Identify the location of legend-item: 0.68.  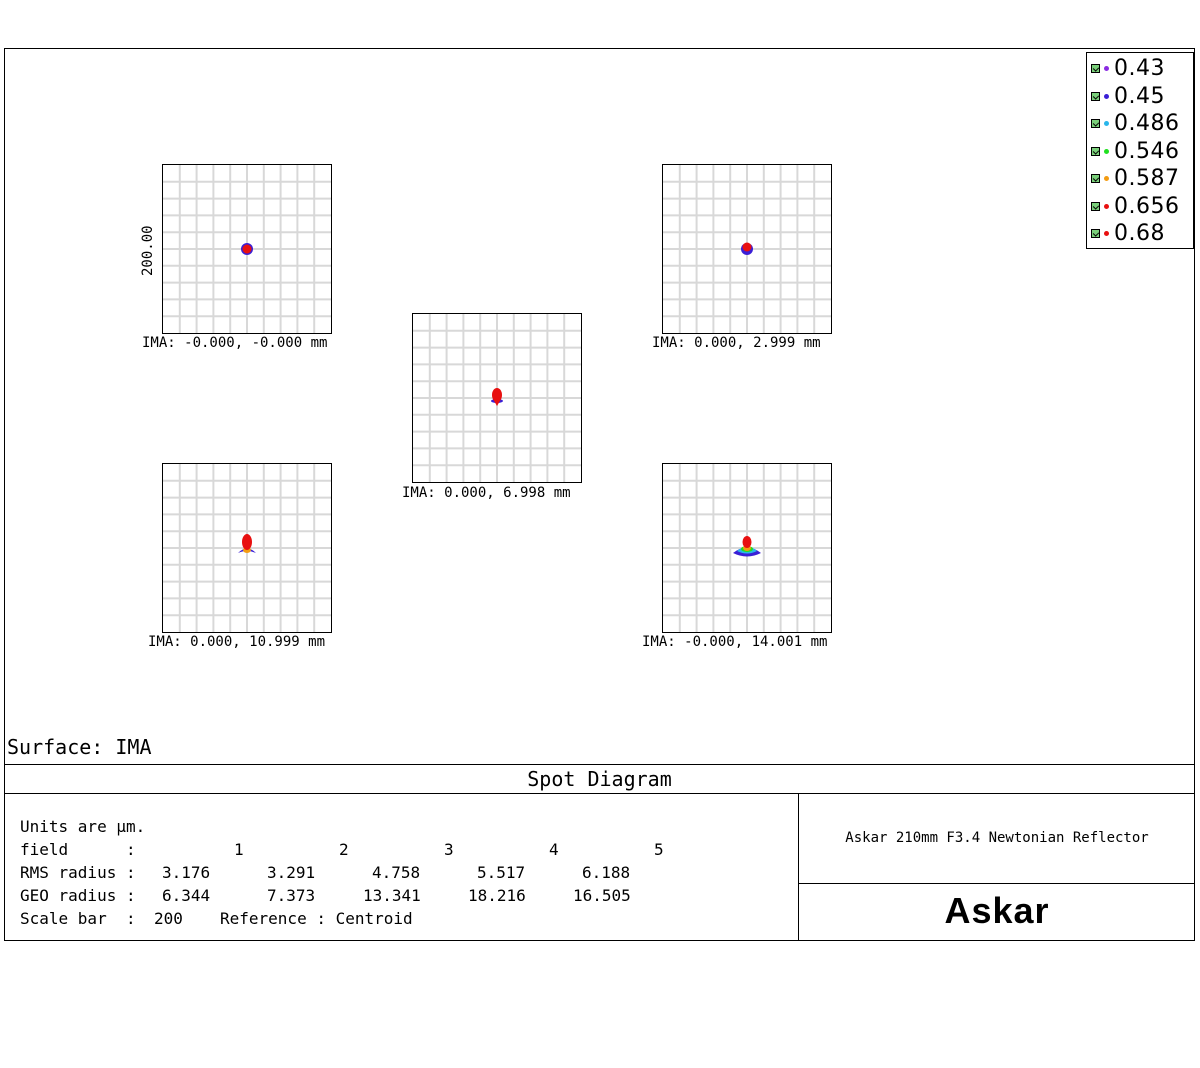
(1128, 233).